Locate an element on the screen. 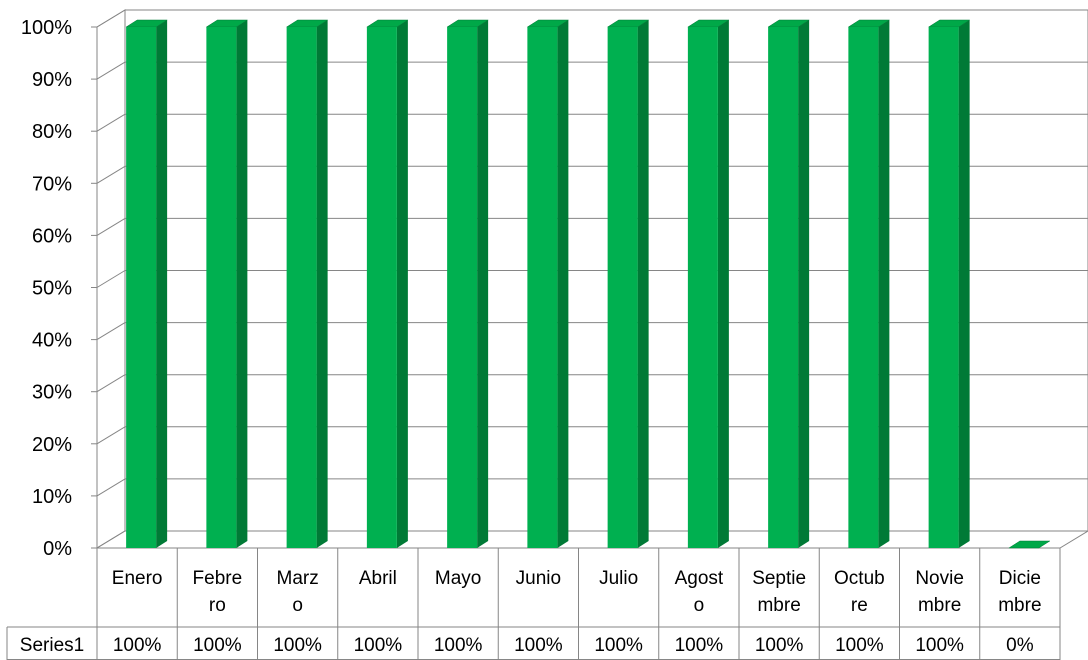  bar-top-face is located at coordinates (1029, 544).